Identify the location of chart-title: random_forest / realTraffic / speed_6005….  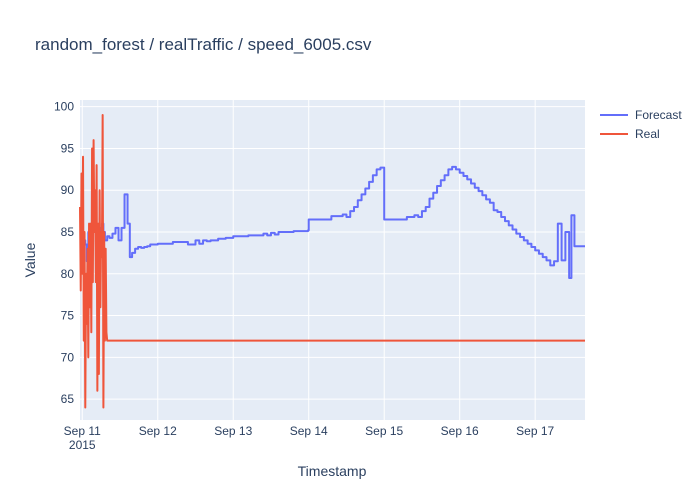
(203, 44).